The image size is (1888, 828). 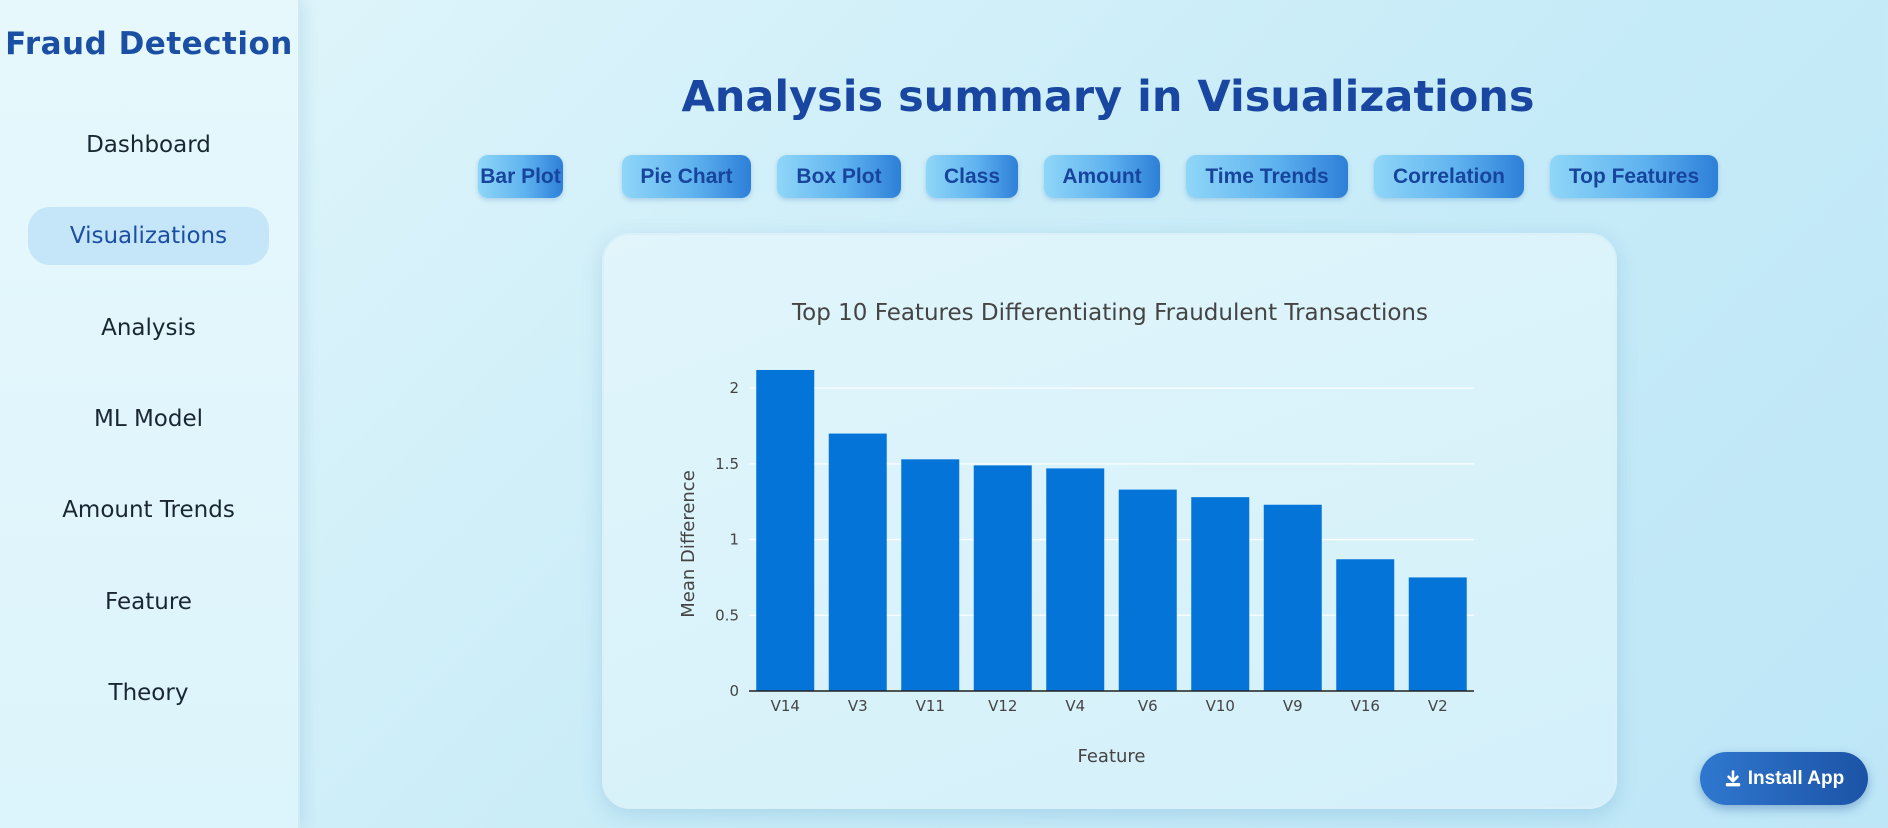 I want to click on sidebar-item-label: Feature, so click(x=148, y=602).